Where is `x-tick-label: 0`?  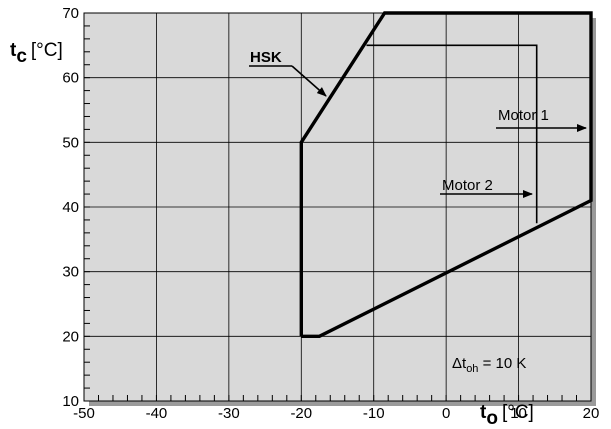
x-tick-label: 0 is located at coordinates (446, 413).